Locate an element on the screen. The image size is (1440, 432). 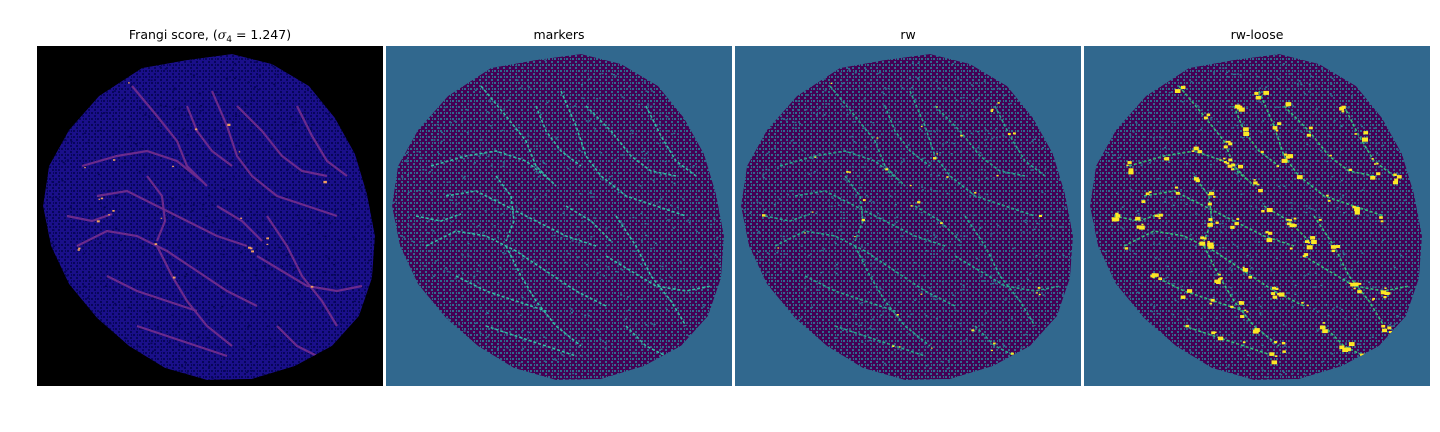
rw-loose-panel-title: rw-loose is located at coordinates (1257, 34).